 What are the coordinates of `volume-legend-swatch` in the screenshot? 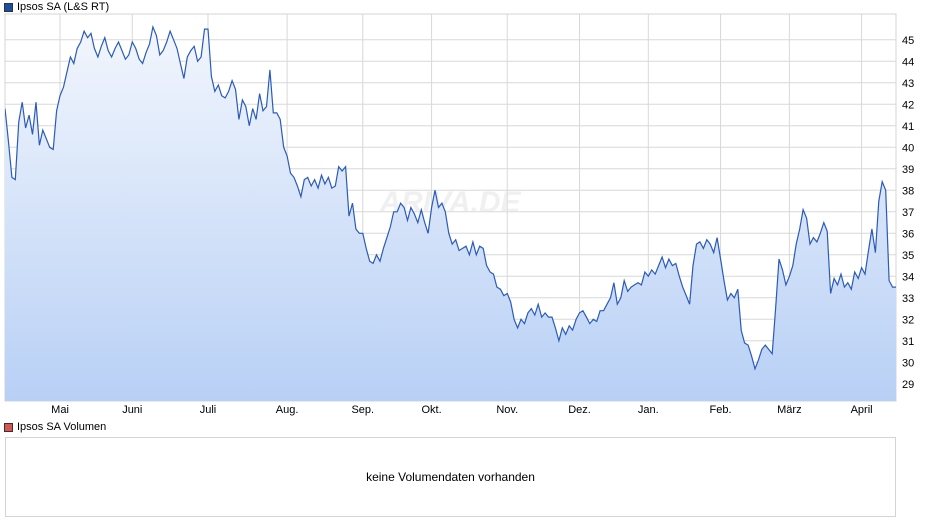 It's located at (8, 427).